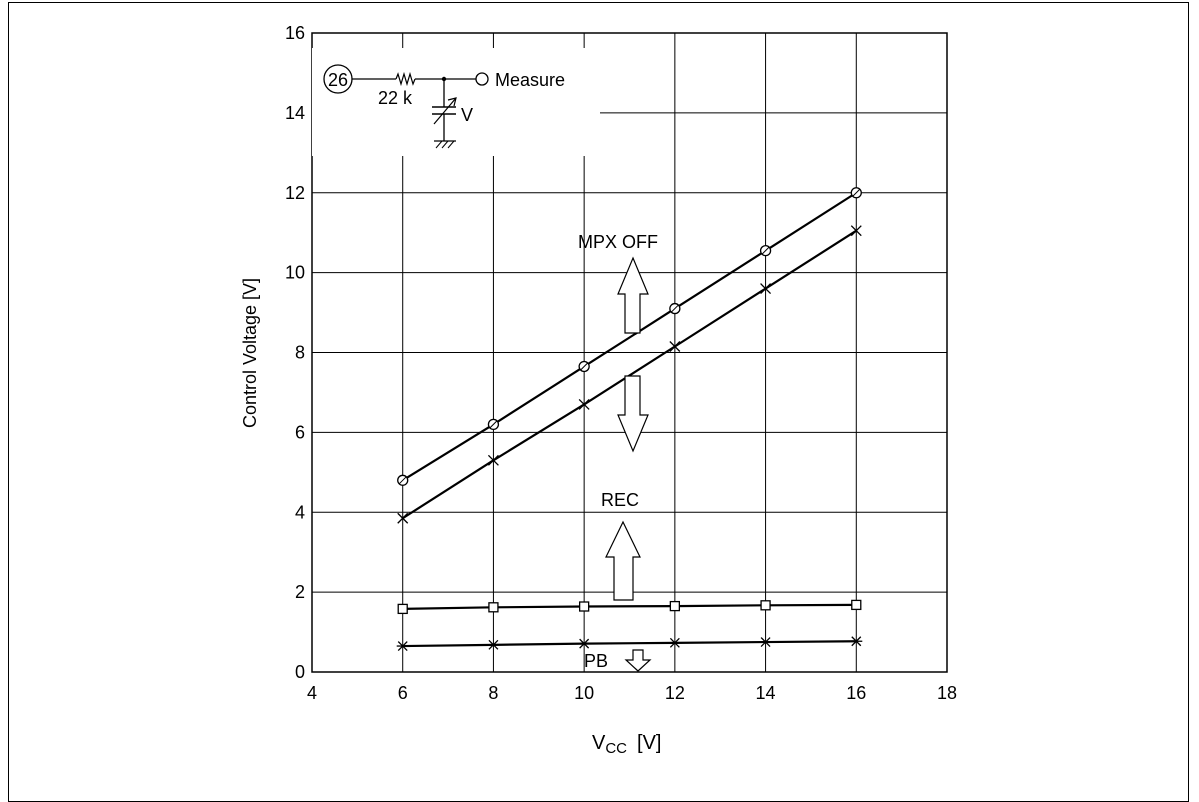  I want to click on y-tick-label-5: 10, so click(295, 273).